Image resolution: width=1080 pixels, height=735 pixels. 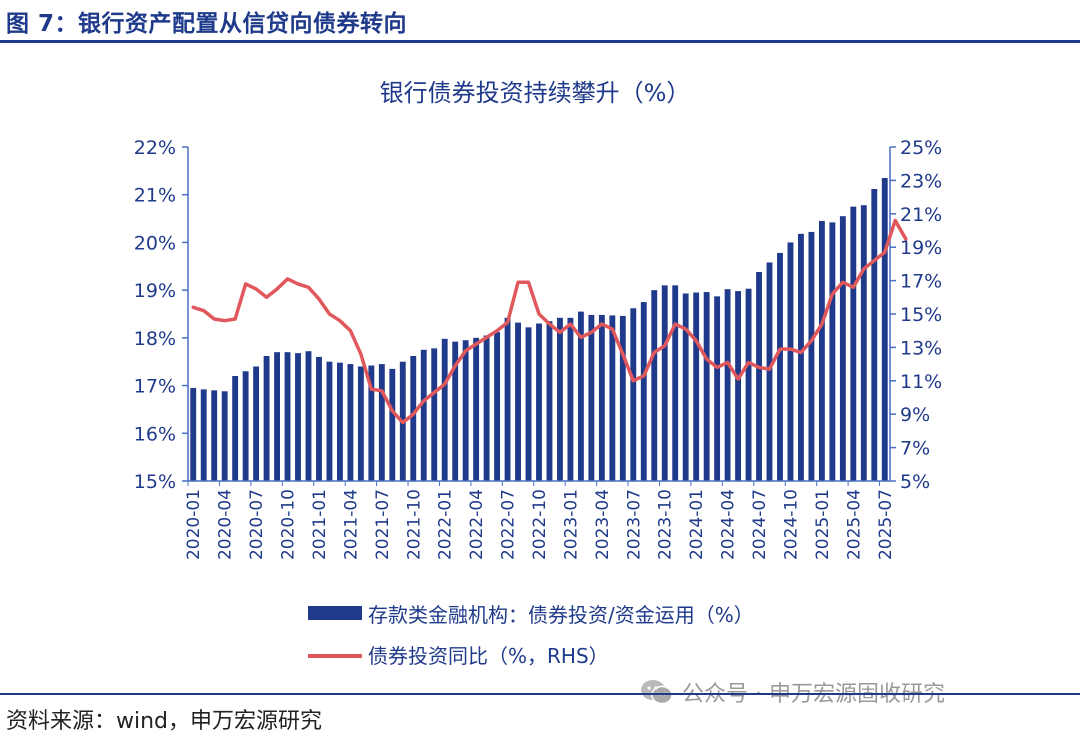 I want to click on right-tick-label: 9%, so click(x=915, y=415).